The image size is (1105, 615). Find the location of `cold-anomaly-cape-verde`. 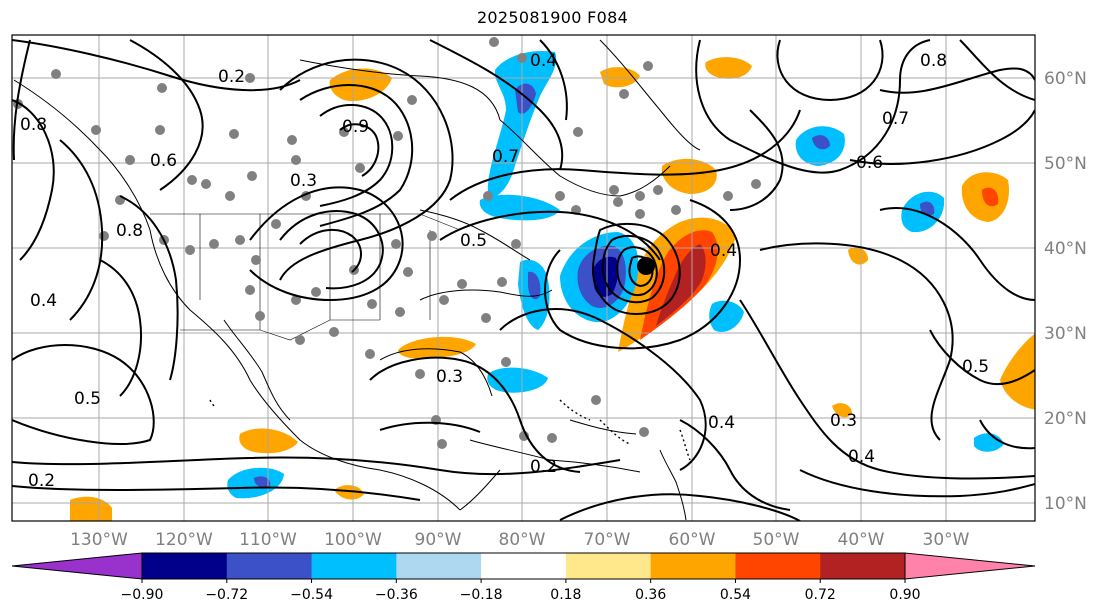

cold-anomaly-cape-verde is located at coordinates (989, 442).